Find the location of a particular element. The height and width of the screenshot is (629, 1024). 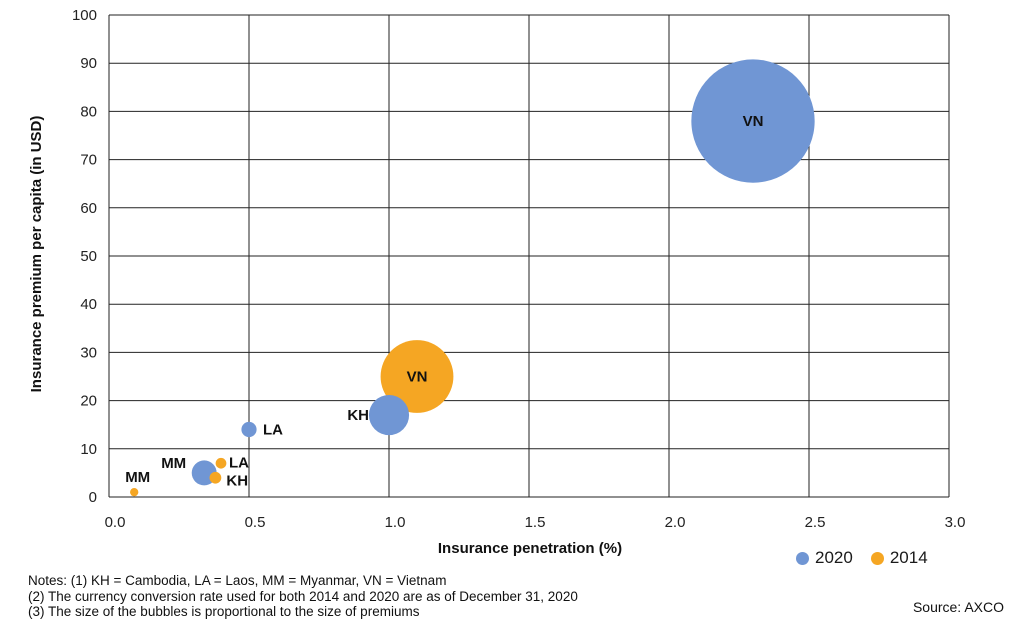

y-tick-label: 10 is located at coordinates (88, 449).